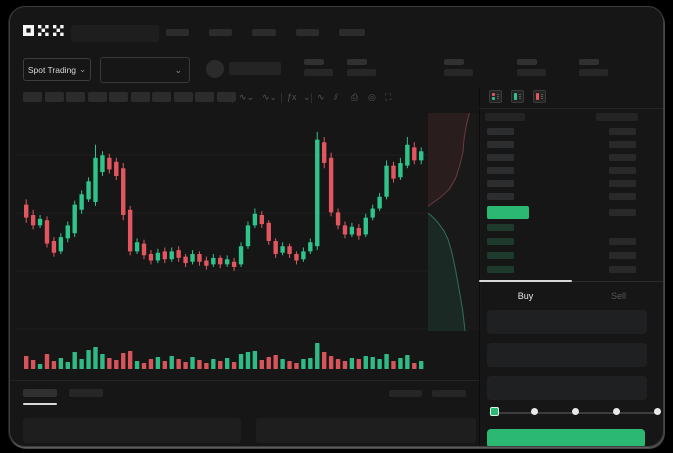 Image resolution: width=673 pixels, height=453 pixels. What do you see at coordinates (571, 108) in the screenshot?
I see `orderbook-divider` at bounding box center [571, 108].